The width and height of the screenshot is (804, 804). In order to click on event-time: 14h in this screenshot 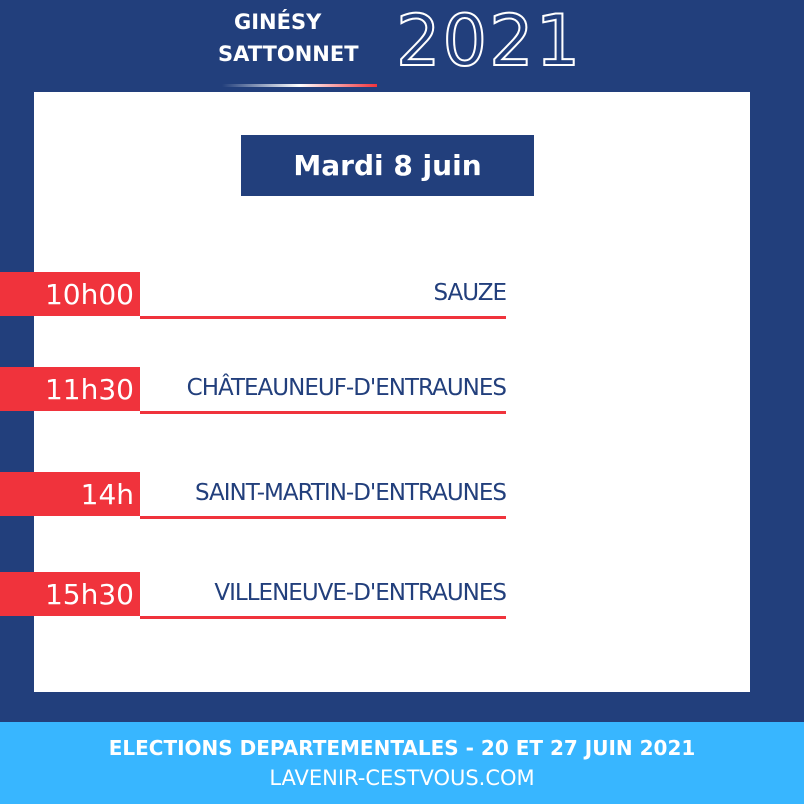, I will do `click(70, 494)`.